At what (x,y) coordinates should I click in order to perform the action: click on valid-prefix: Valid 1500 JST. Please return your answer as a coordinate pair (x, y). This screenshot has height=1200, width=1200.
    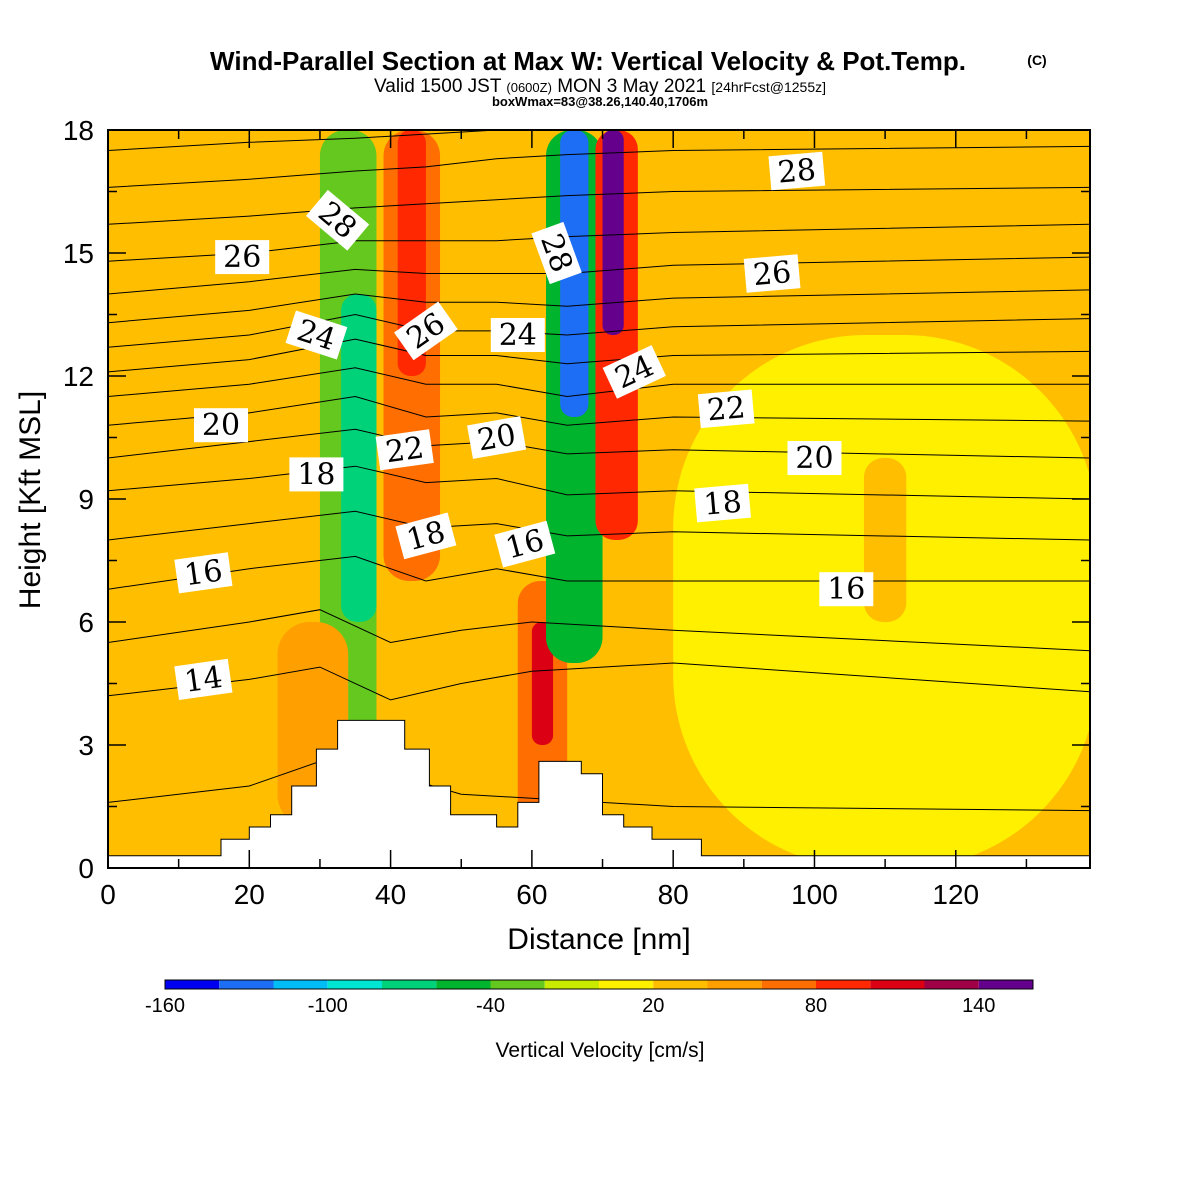
    Looking at the image, I should click on (438, 86).